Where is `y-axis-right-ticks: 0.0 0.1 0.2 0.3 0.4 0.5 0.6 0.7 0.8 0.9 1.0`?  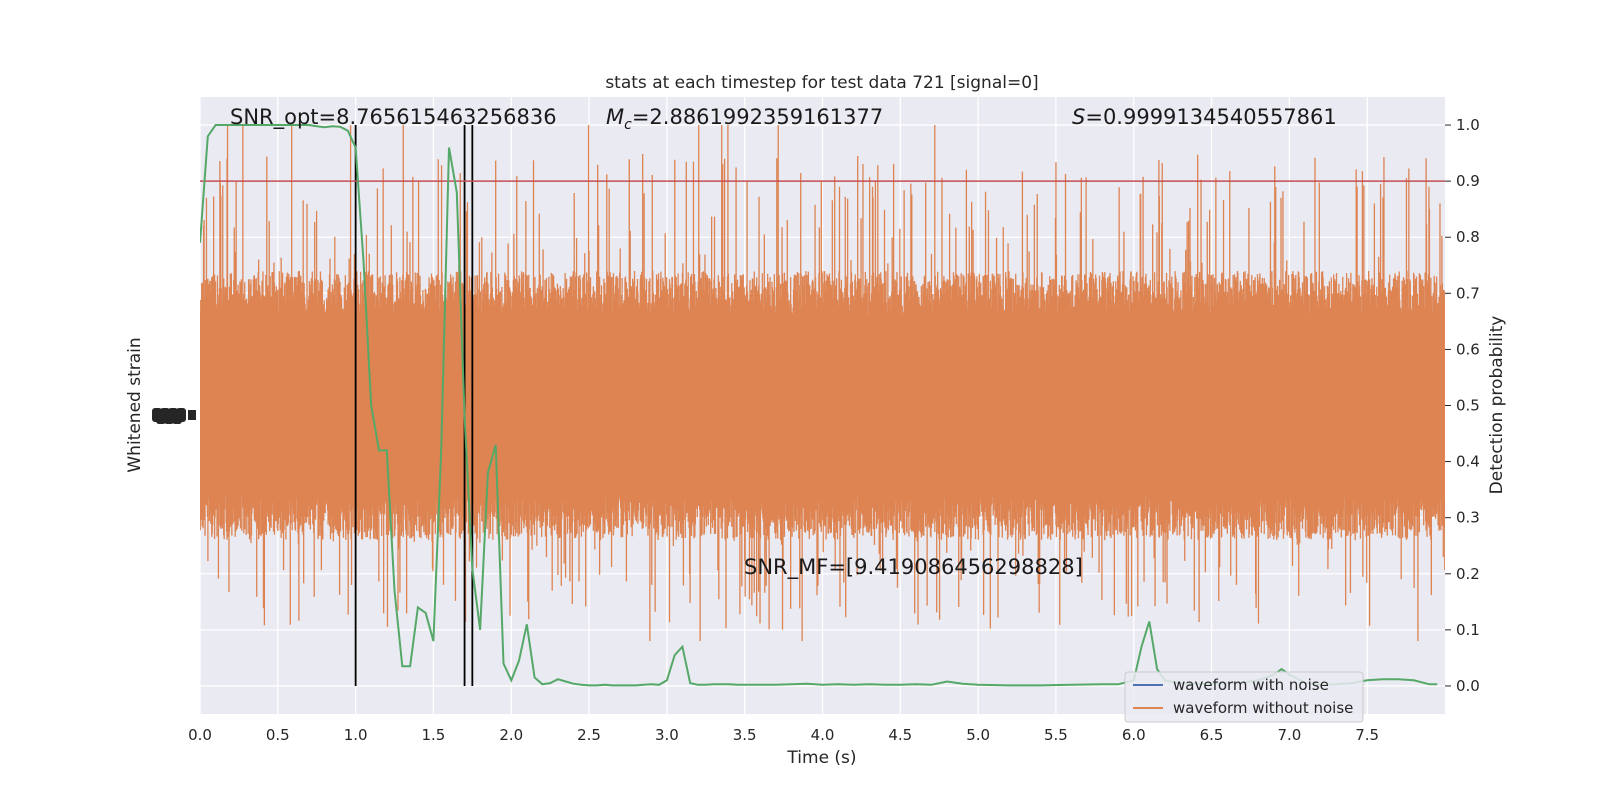
y-axis-right-ticks: 0.0 0.1 0.2 0.3 0.4 0.5 0.6 0.7 0.8 0.9 1.0 is located at coordinates (1462, 405).